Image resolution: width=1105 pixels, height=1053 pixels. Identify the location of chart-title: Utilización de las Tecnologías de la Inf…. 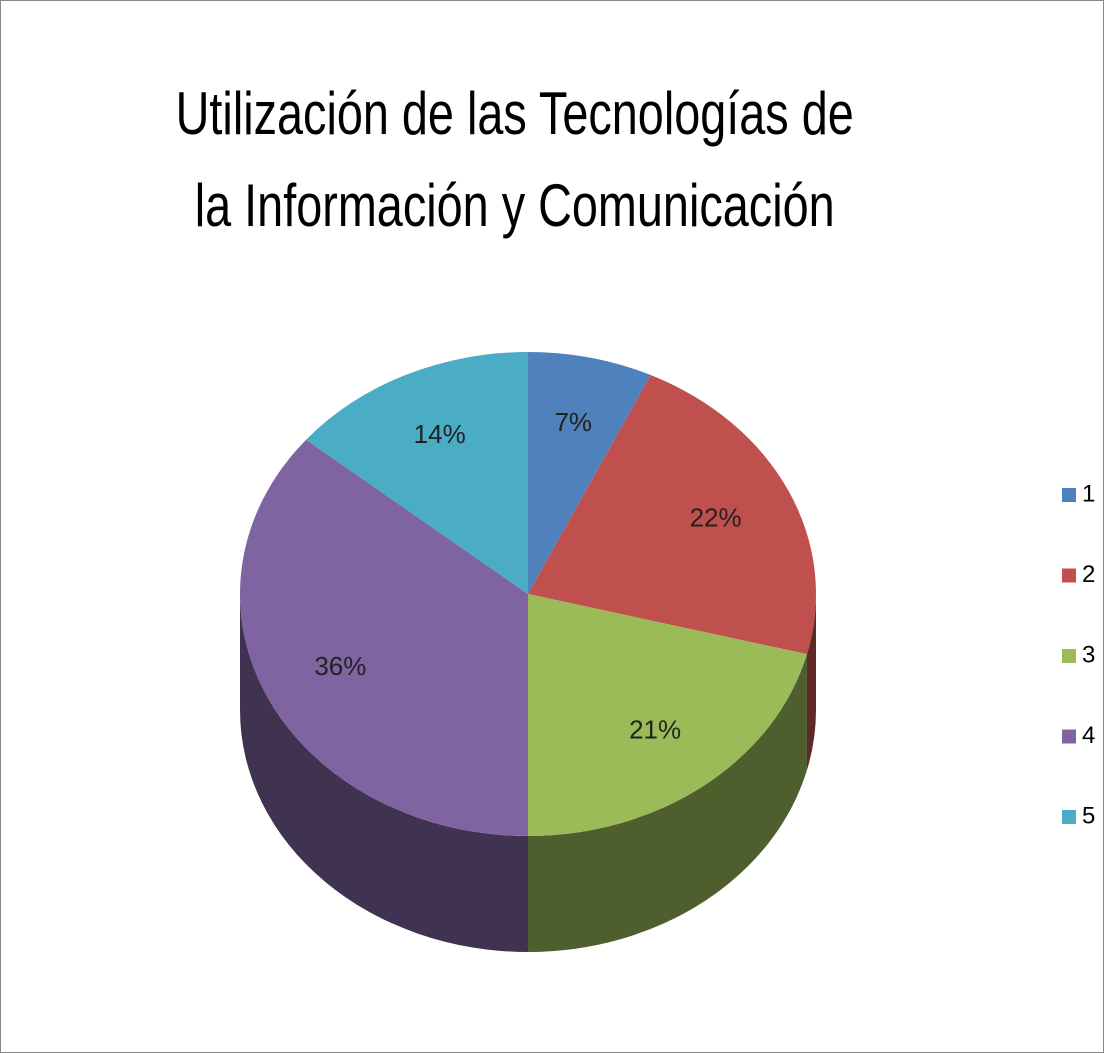
(514, 159).